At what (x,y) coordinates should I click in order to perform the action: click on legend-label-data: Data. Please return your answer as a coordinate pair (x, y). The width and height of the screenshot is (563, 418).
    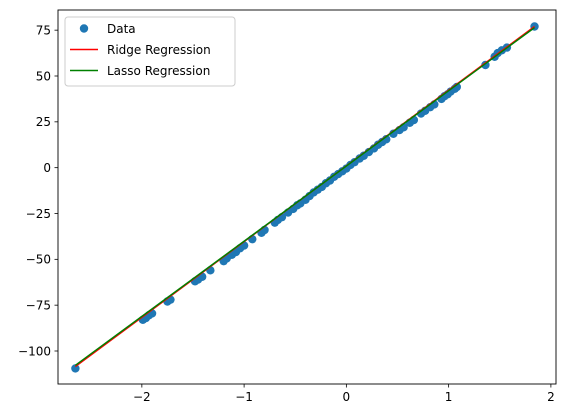
    Looking at the image, I should click on (121, 29).